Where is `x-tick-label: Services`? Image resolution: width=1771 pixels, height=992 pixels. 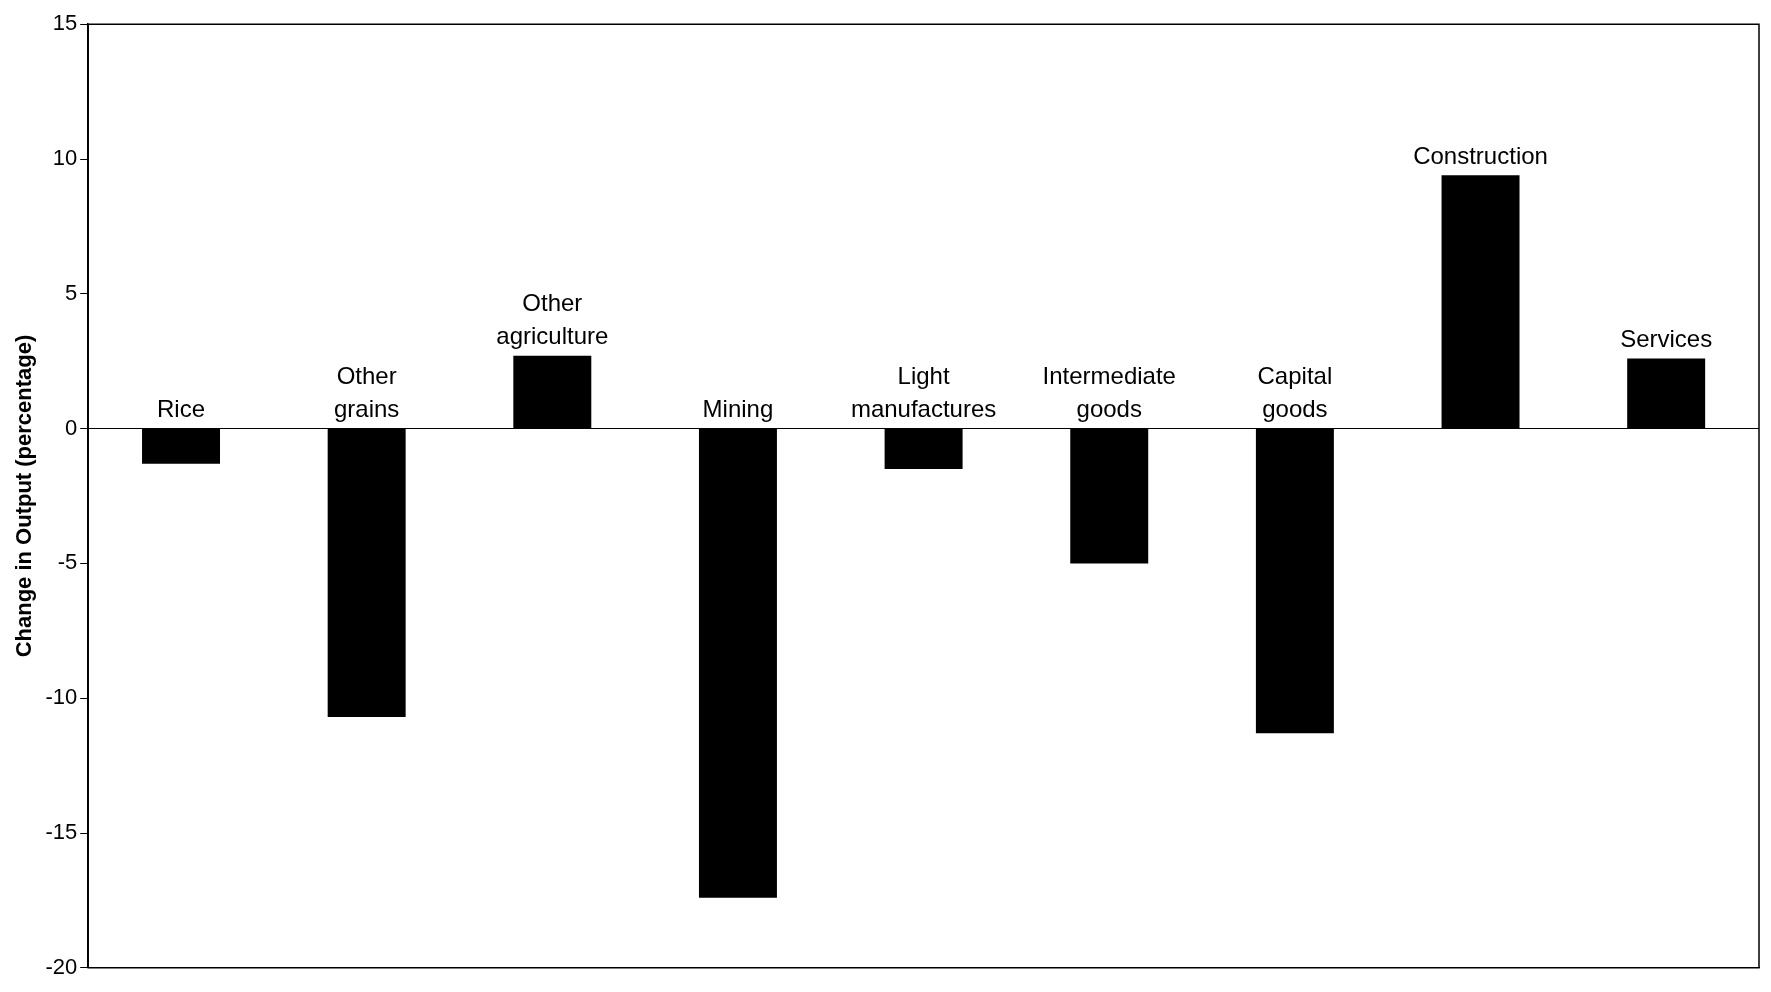 x-tick-label: Services is located at coordinates (1666, 339).